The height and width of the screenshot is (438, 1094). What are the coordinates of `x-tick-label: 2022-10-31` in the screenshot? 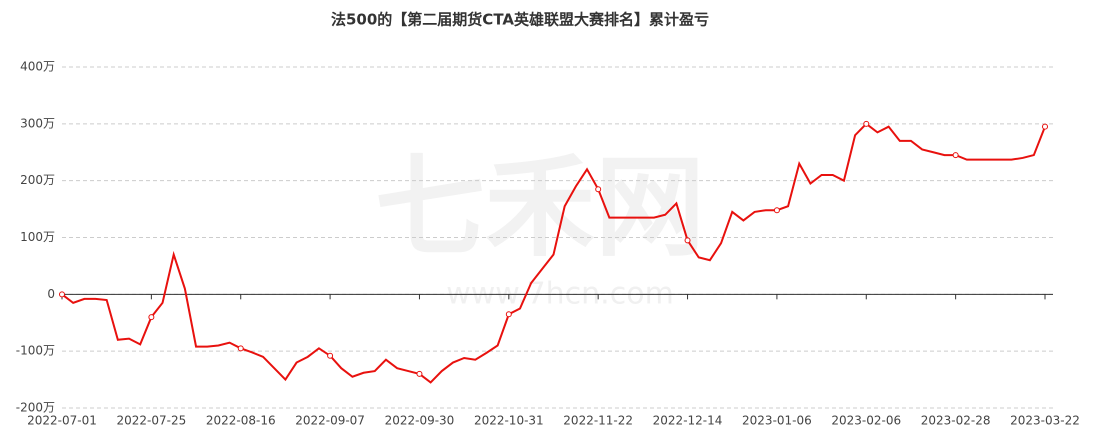 It's located at (509, 421).